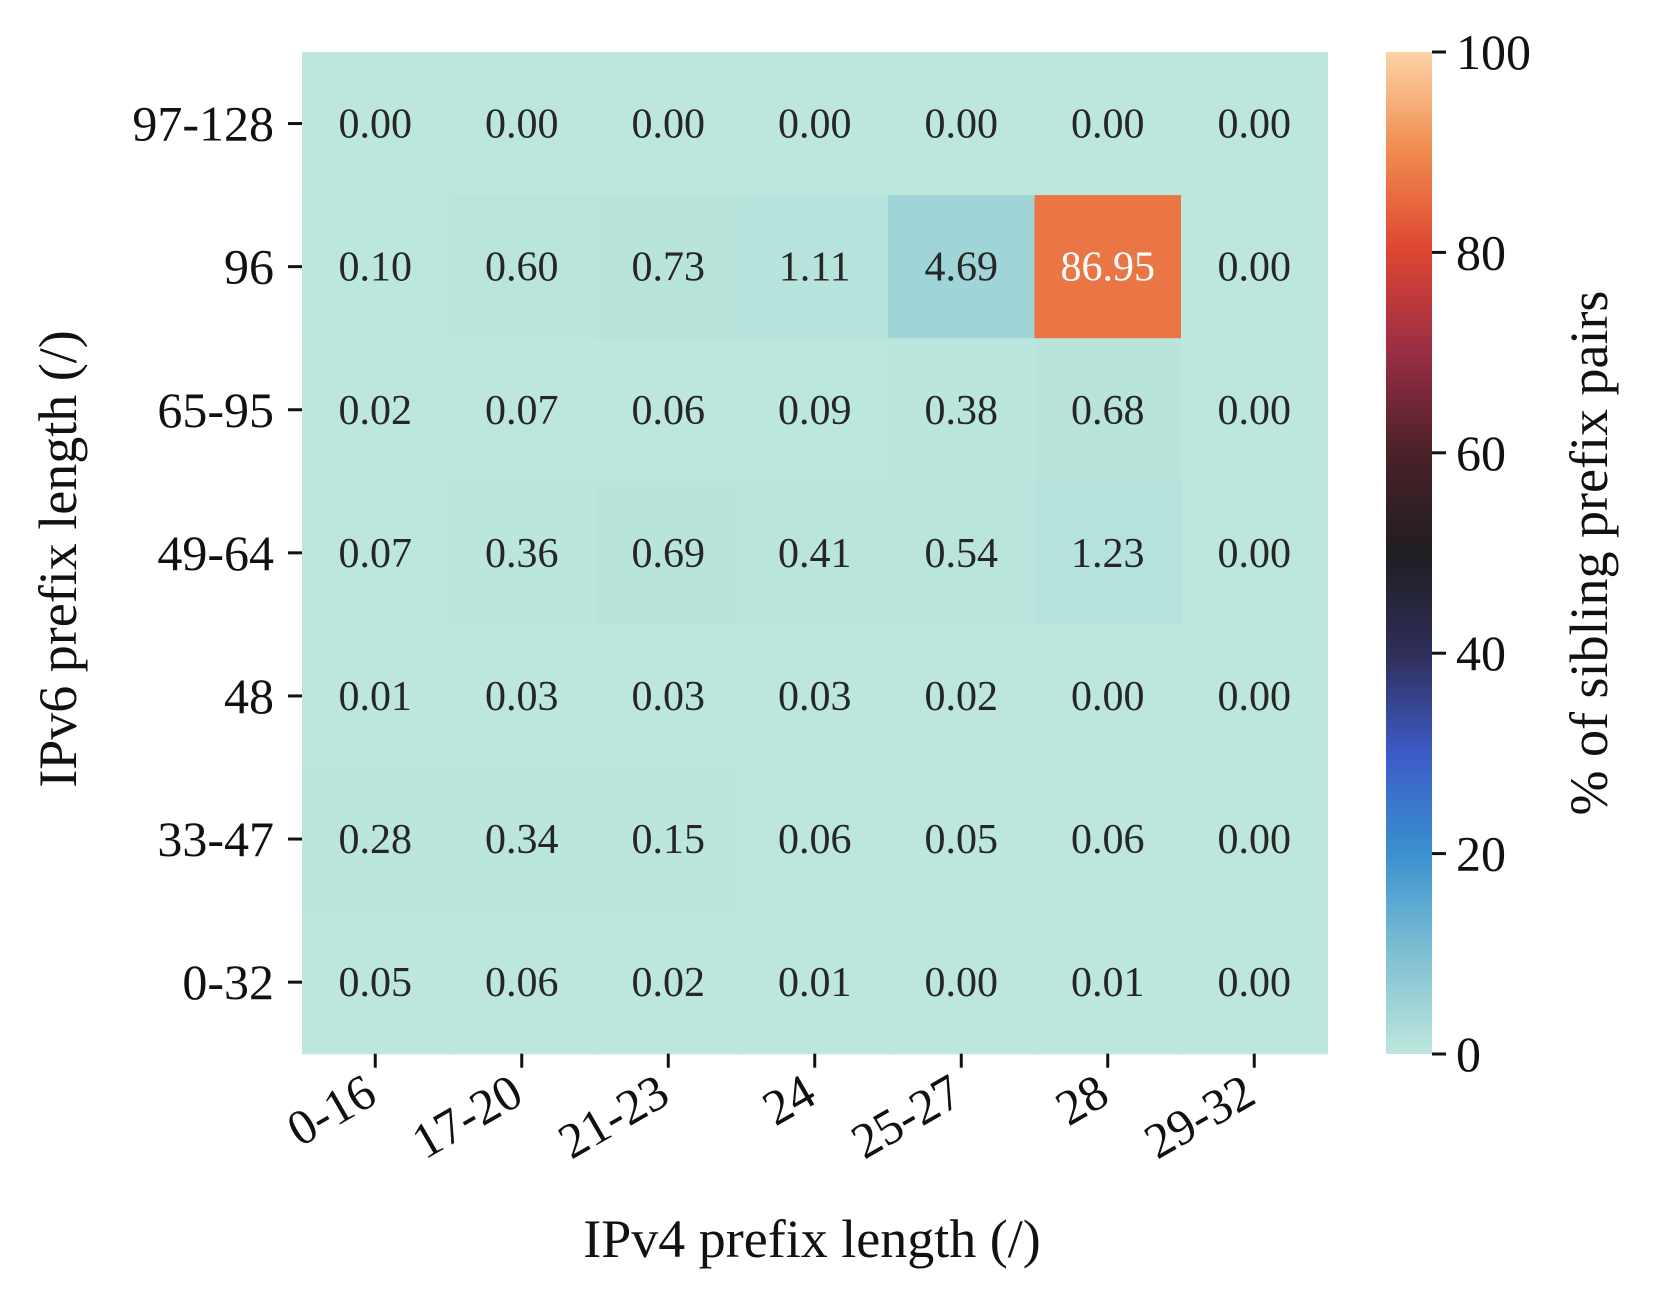 Image resolution: width=1662 pixels, height=1302 pixels. What do you see at coordinates (1493, 52) in the screenshot?
I see `colorbar-tick-label: 100` at bounding box center [1493, 52].